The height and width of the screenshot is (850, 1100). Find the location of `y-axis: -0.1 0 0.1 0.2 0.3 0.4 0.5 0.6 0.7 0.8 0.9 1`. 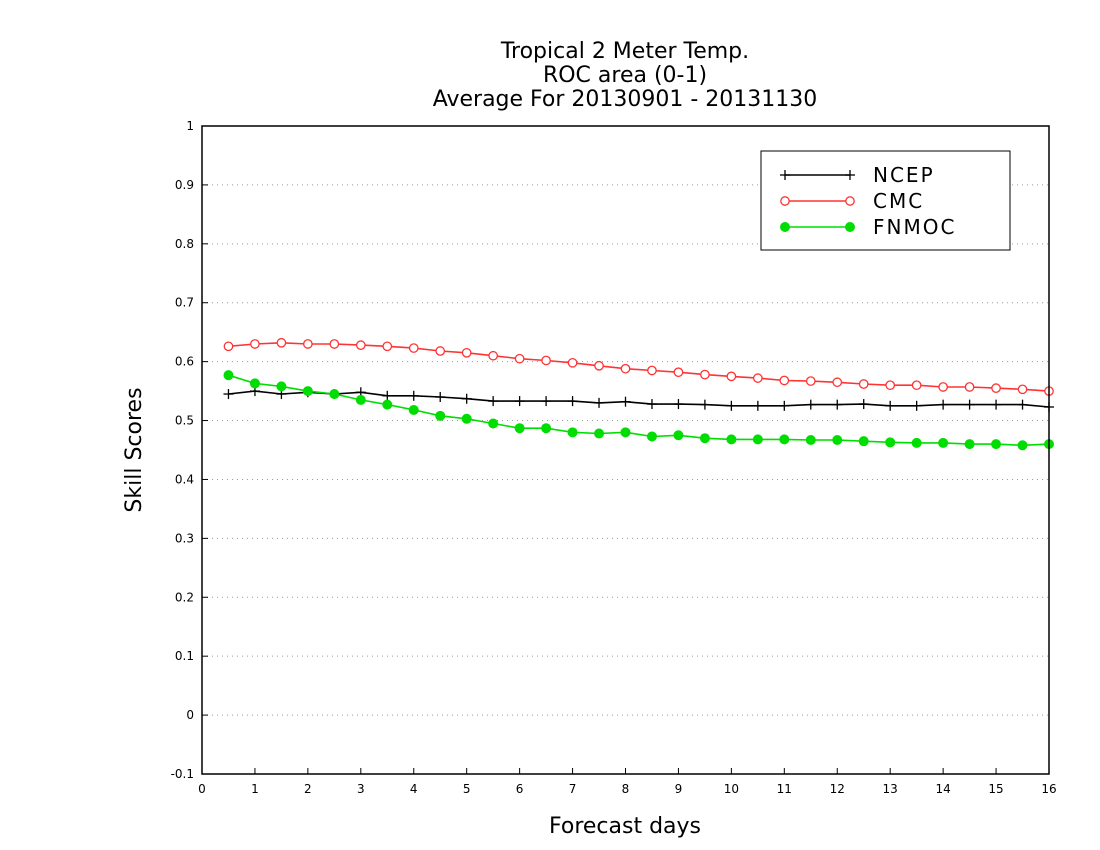

y-axis: -0.1 0 0.1 0.2 0.3 0.4 0.5 0.6 0.7 0.8 0.9 1 is located at coordinates (189, 450).